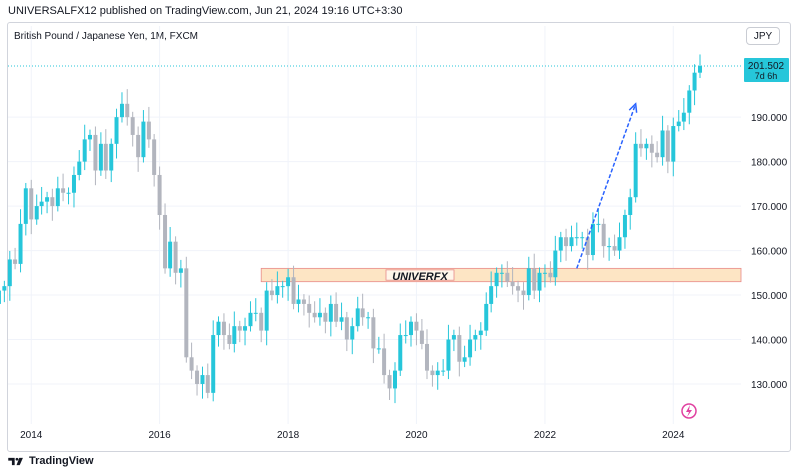 The height and width of the screenshot is (474, 800). I want to click on y-tick-label: 150.000, so click(769, 296).